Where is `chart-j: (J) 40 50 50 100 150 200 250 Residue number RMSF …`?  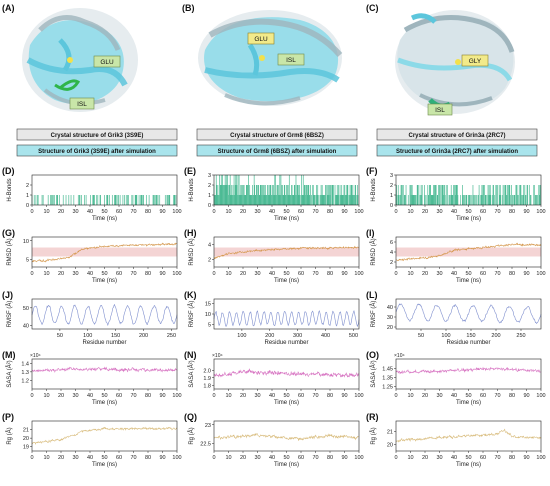
chart-j: (J) 40 50 50 100 150 200 250 Residue number RMSF … is located at coordinates (90, 318).